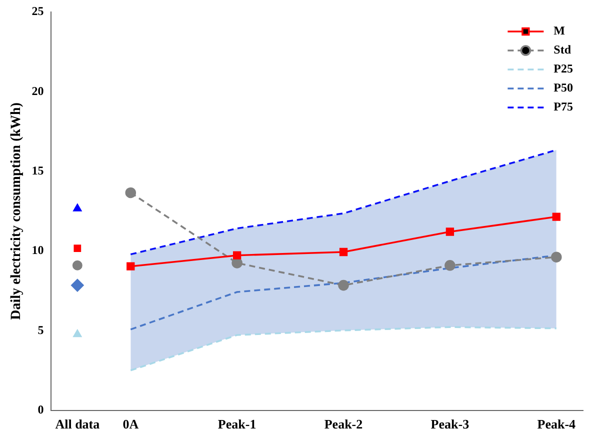  Describe the element at coordinates (450, 424) in the screenshot. I see `x-tick-label: Peak-3` at that location.